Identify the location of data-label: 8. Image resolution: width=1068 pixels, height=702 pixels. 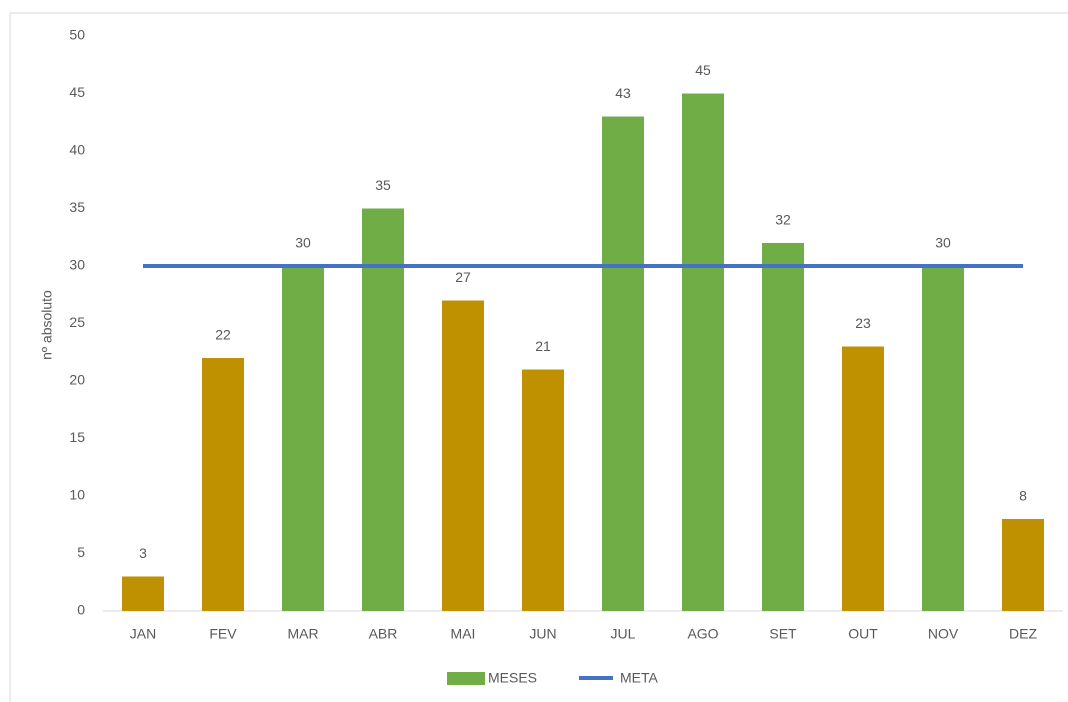
(1023, 496).